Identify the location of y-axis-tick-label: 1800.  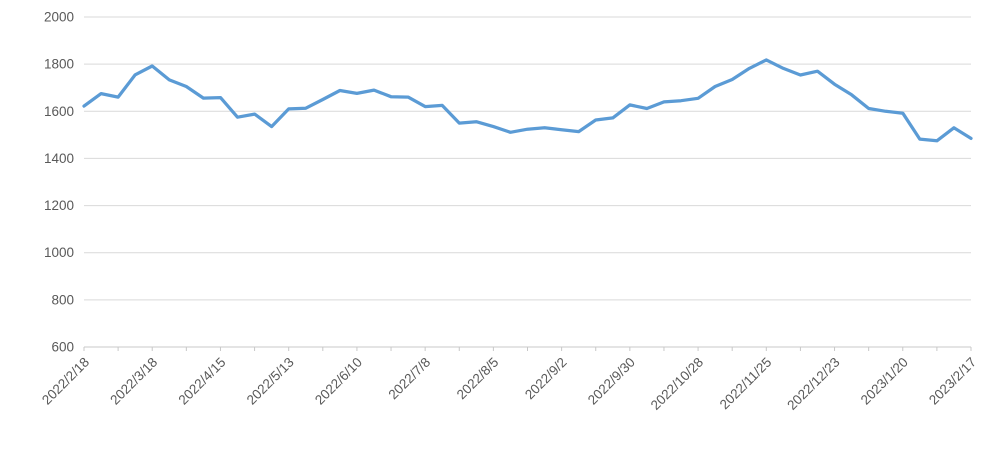
(59, 64).